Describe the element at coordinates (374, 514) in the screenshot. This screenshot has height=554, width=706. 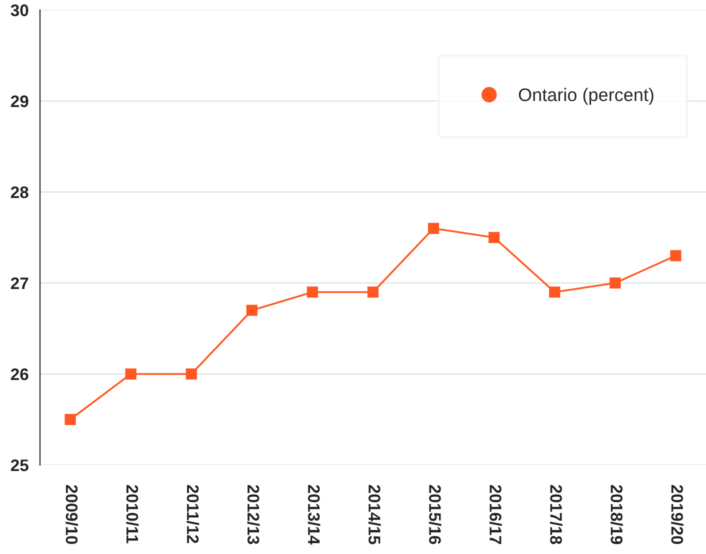
I see `x-tick-label: 2014/15` at that location.